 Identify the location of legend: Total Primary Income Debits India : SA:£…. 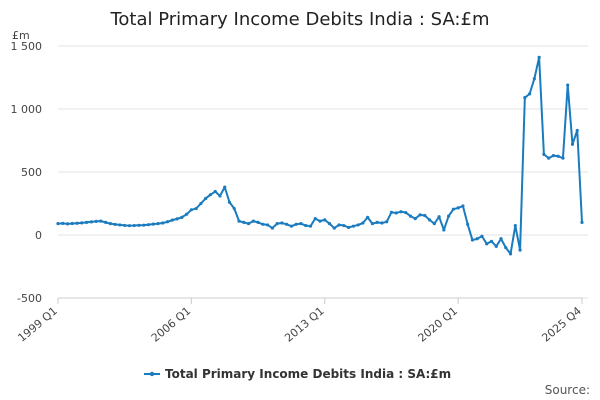
(297, 374).